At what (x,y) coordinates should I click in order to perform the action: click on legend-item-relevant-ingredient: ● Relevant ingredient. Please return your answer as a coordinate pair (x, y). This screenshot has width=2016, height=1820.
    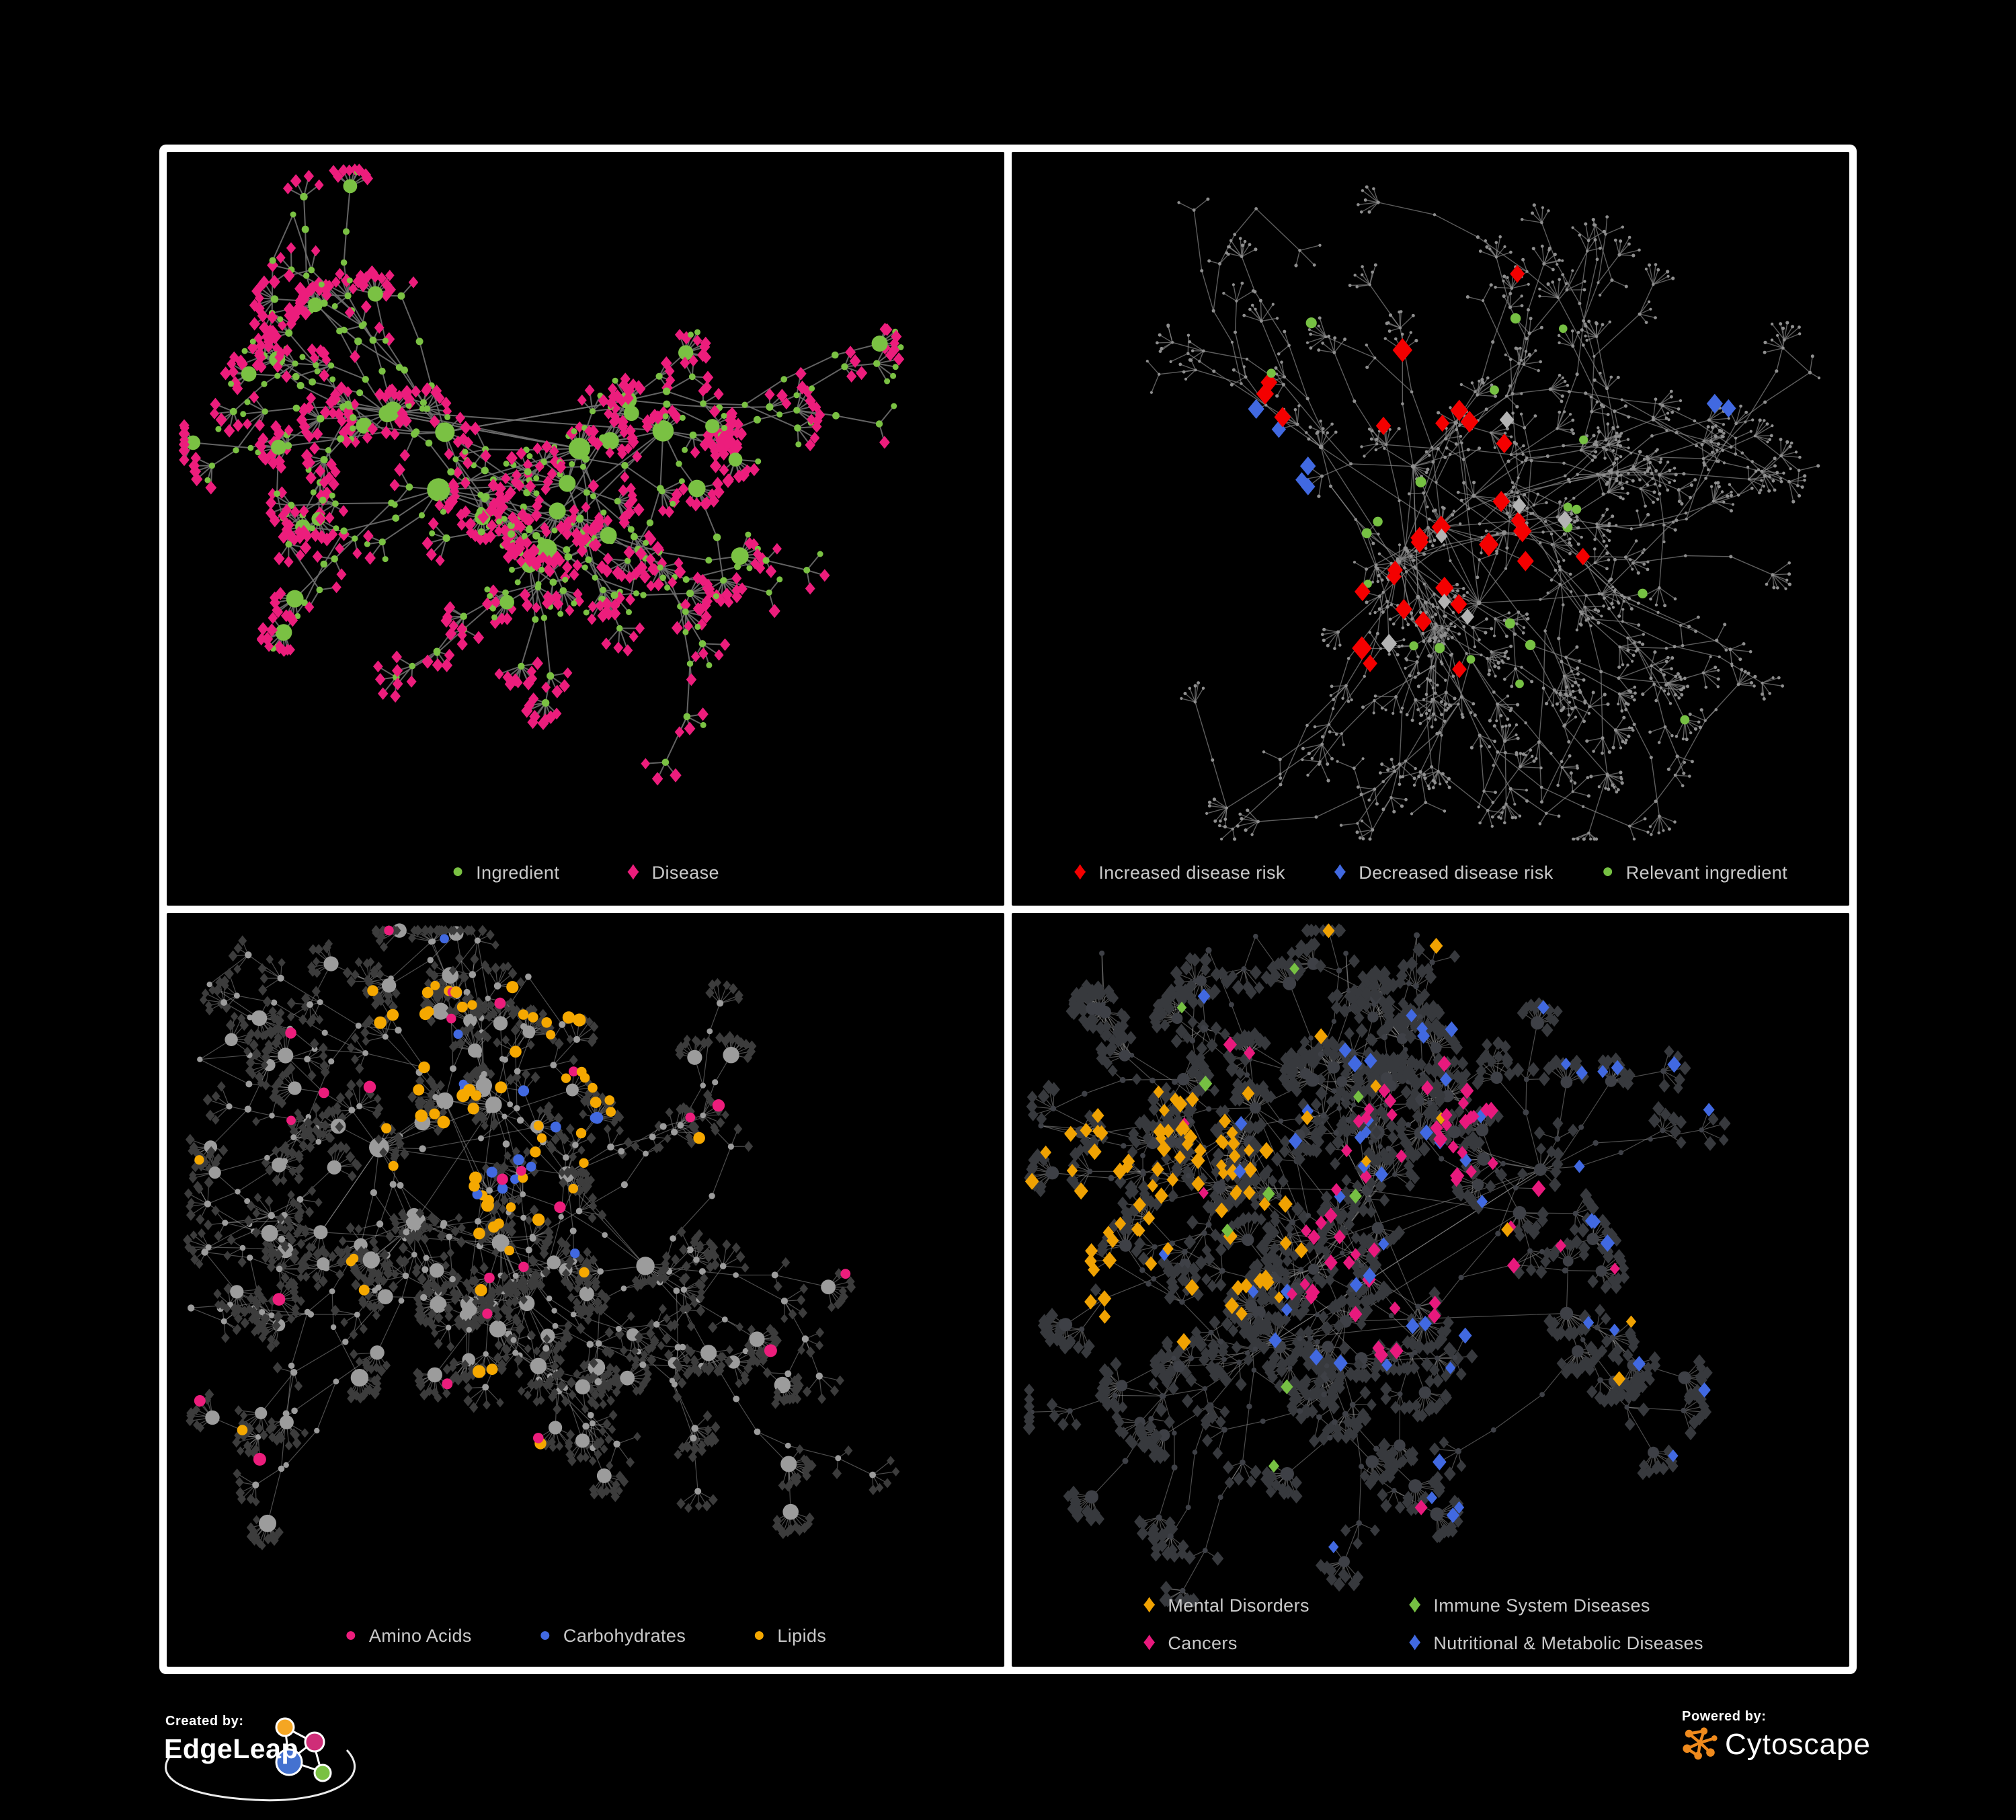
    Looking at the image, I should click on (1694, 871).